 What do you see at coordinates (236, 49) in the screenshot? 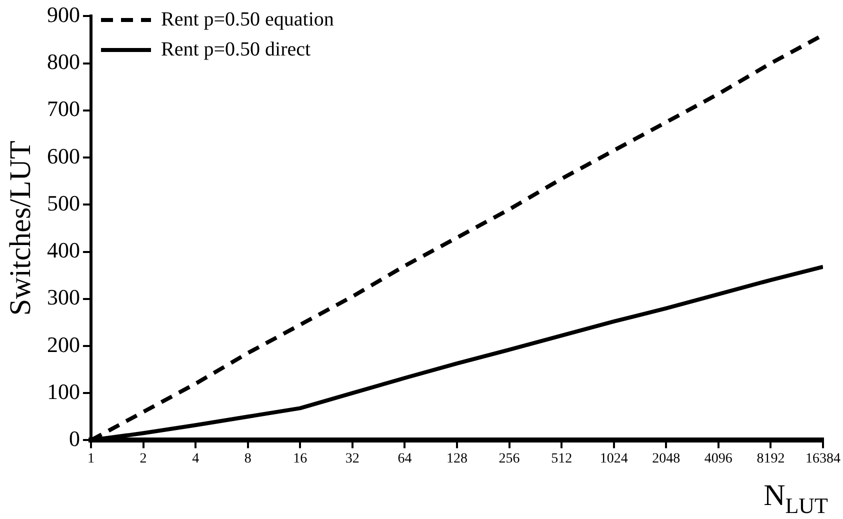
I see `legend-label: Rent p=0.50 direct` at bounding box center [236, 49].